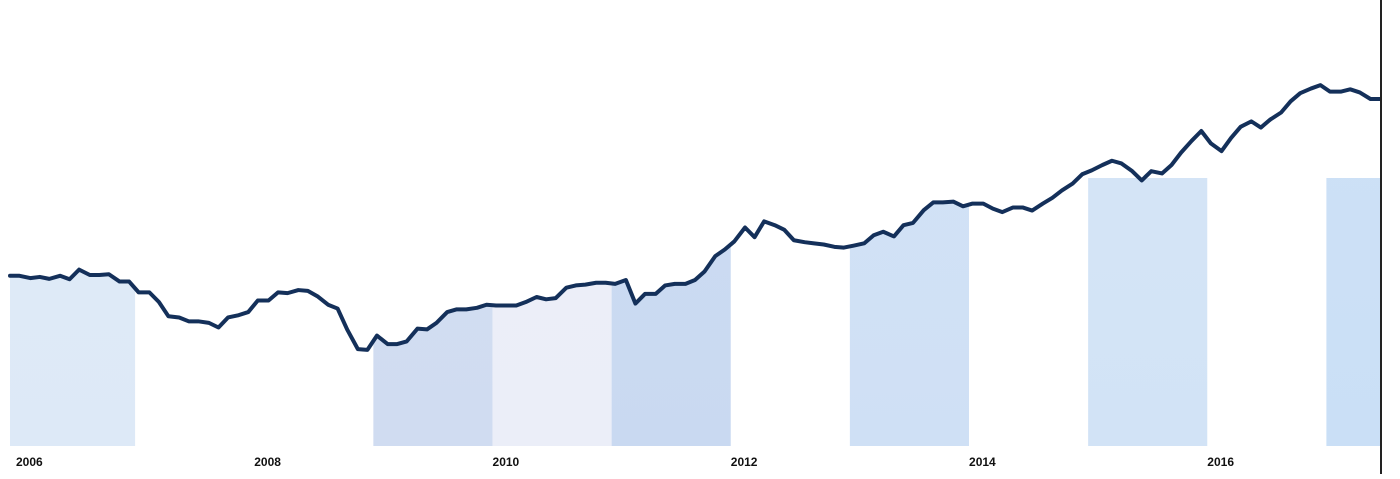 This screenshot has width=1400, height=479. I want to click on x-tick-label: 2014, so click(982, 462).